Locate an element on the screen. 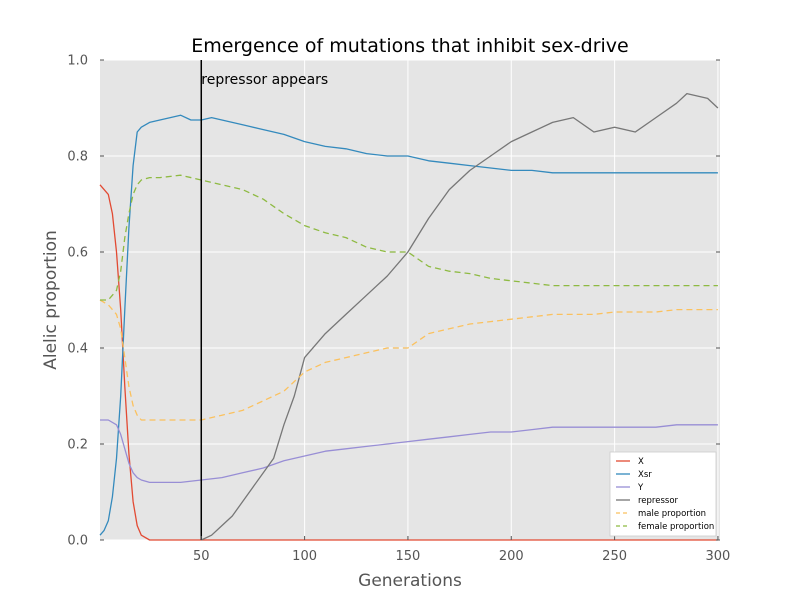 The image size is (800, 600). legend-label: repressor is located at coordinates (658, 501).